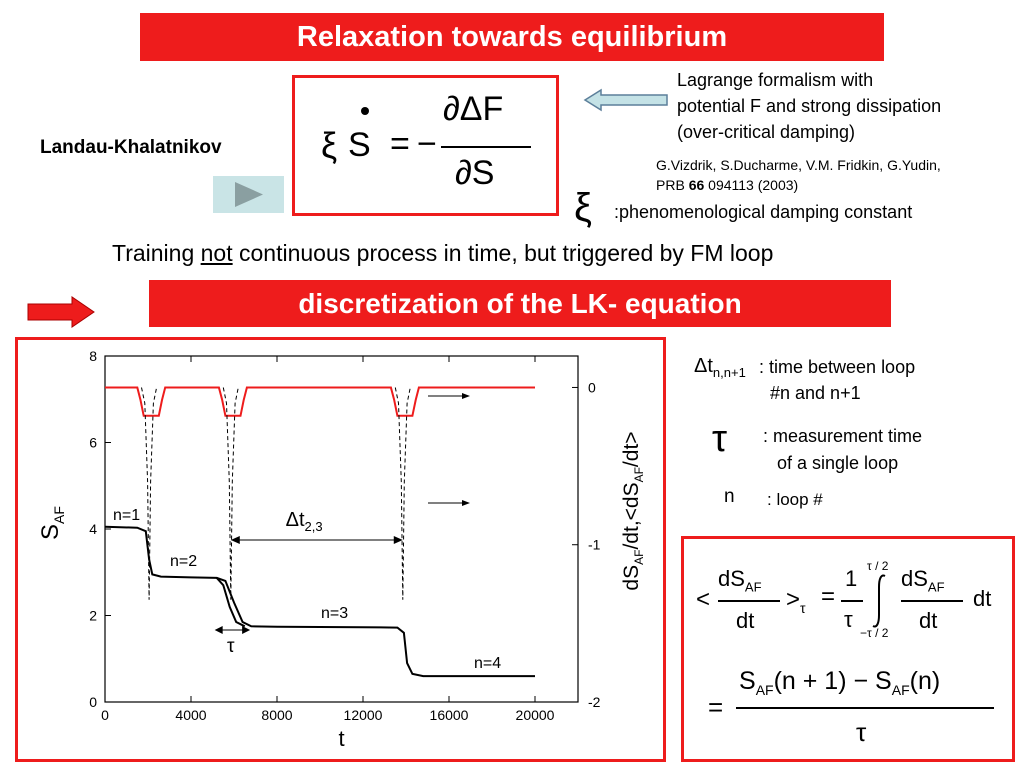  I want to click on avg-af-sub-2: AF, so click(936, 587).